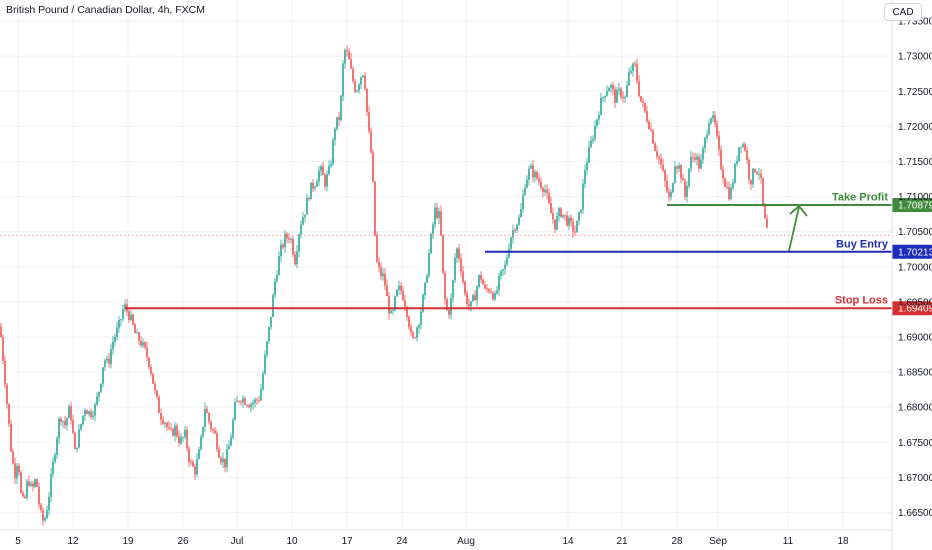 The height and width of the screenshot is (550, 932). I want to click on y-tick-label: 1.73000, so click(915, 57).